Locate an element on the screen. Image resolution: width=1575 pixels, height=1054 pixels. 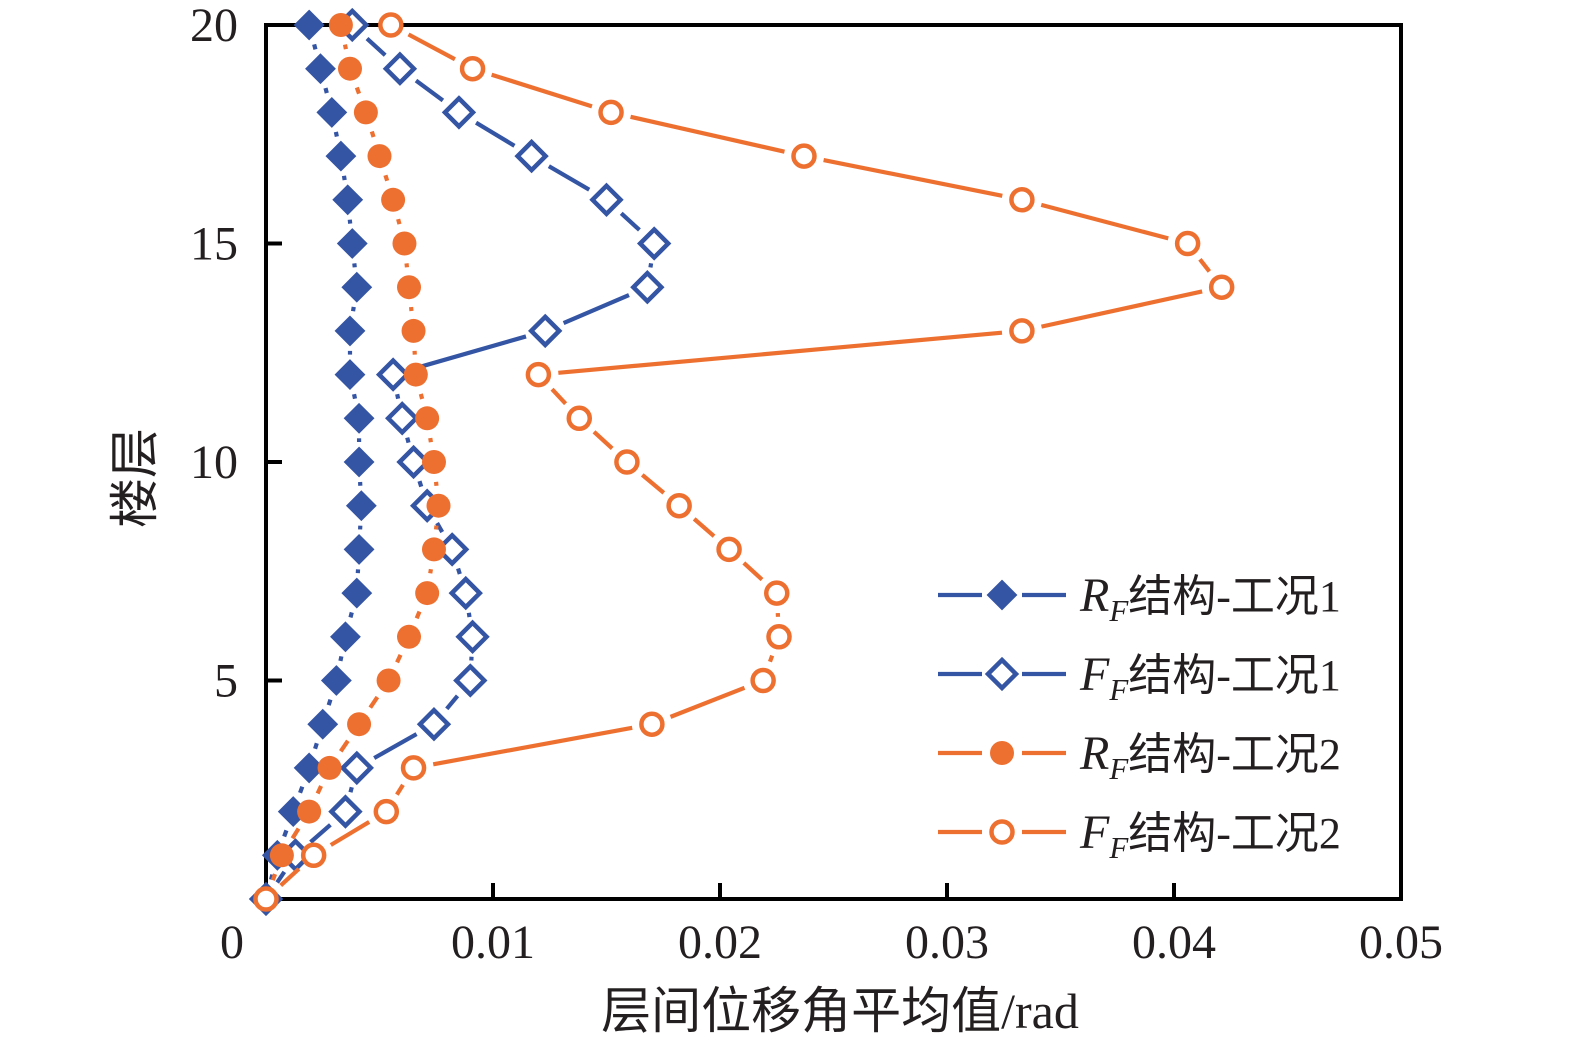
series-rf-case2 is located at coordinates (352, 462).